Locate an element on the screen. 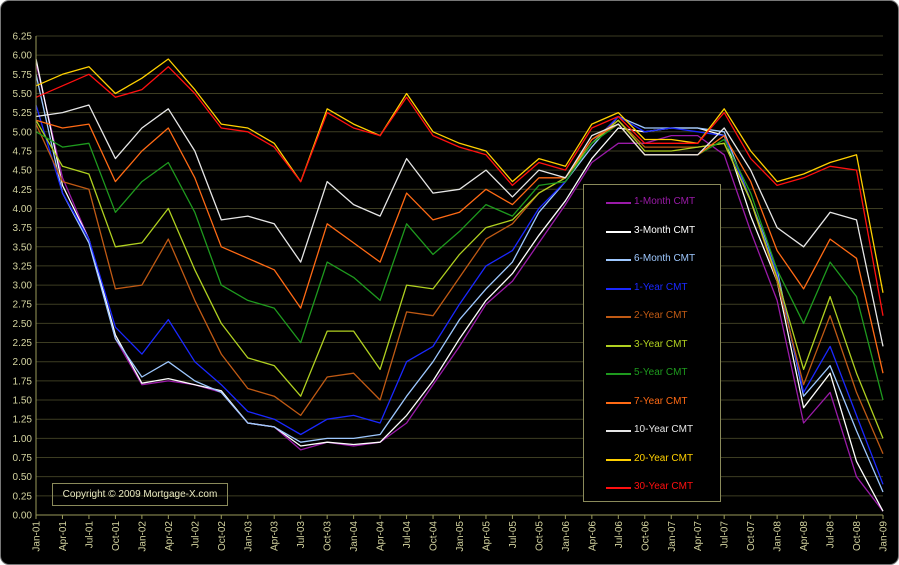 The height and width of the screenshot is (565, 899). y-tick-label: 0.75 is located at coordinates (23, 458).